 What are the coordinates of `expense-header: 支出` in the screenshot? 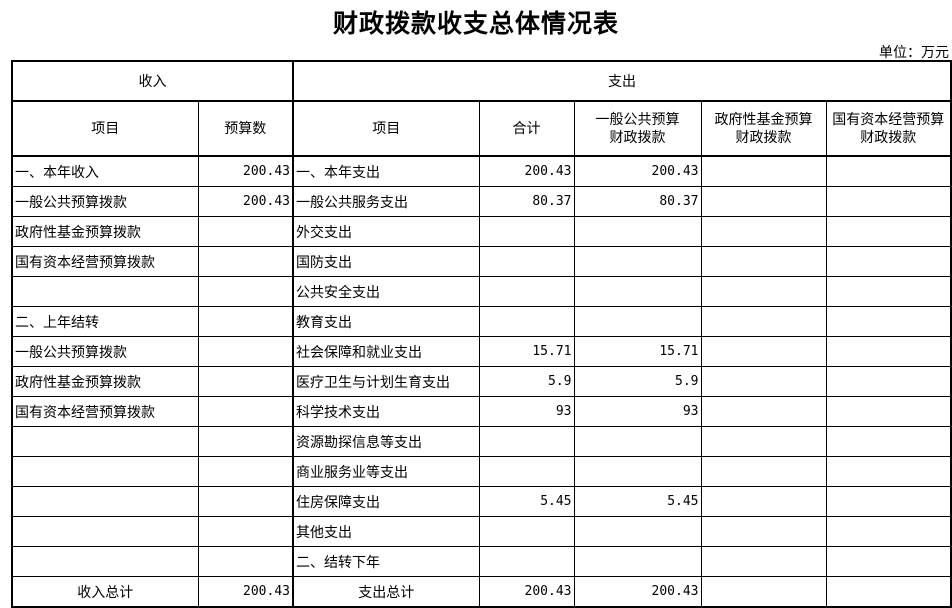 It's located at (622, 81).